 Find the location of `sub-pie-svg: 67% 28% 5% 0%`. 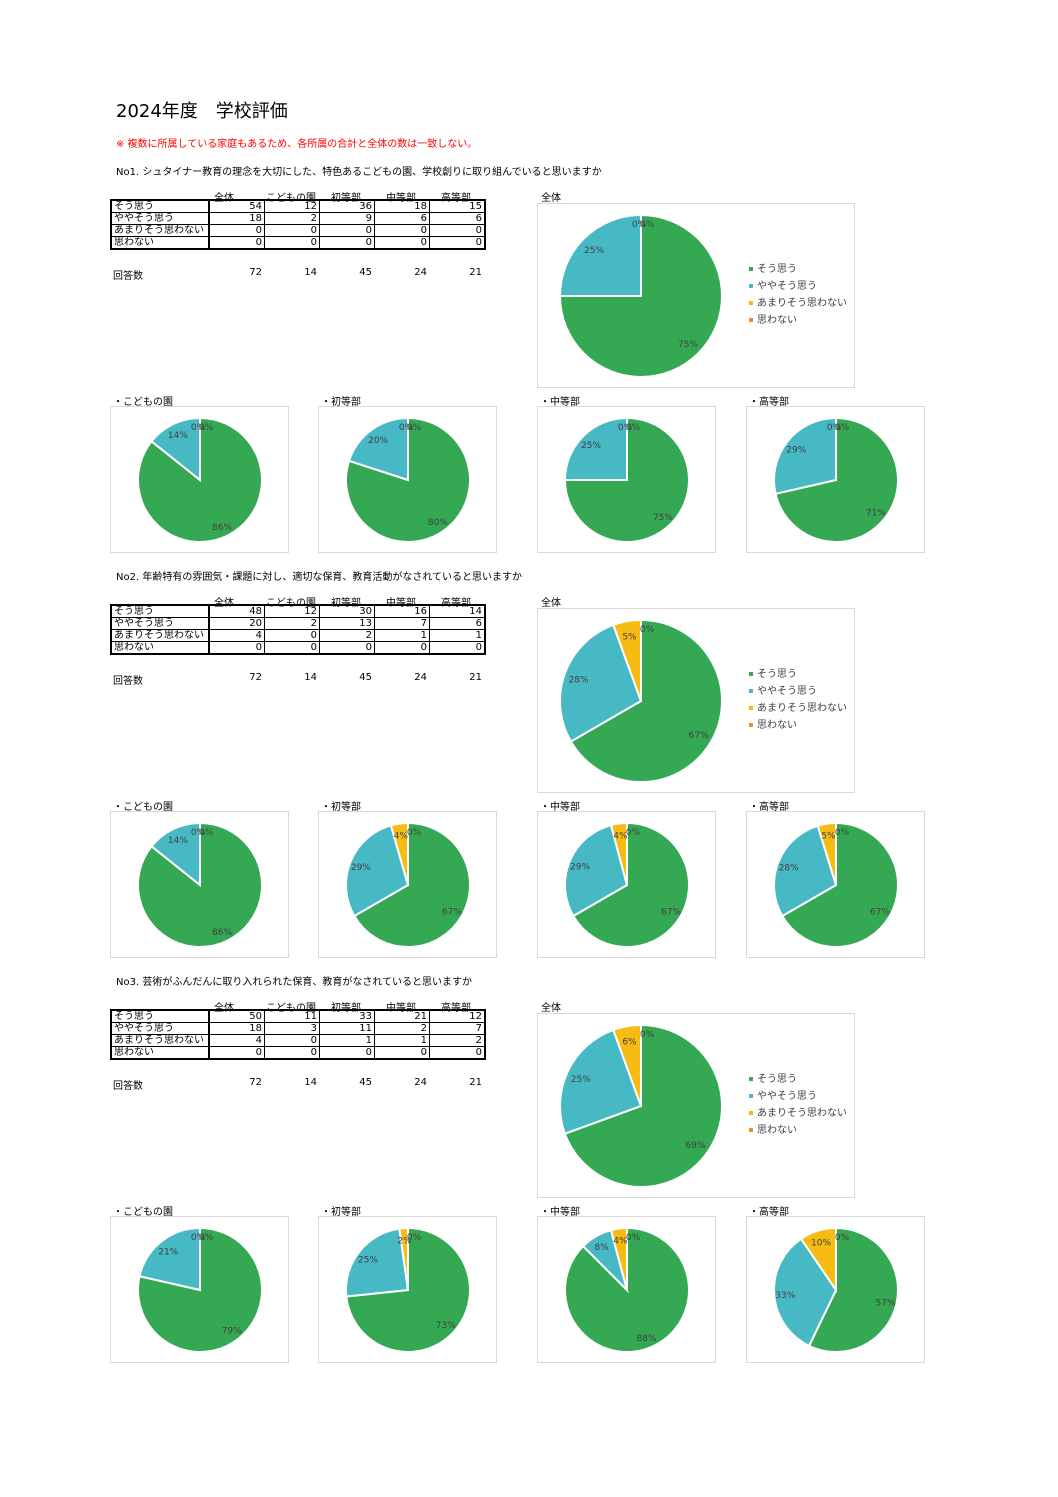

sub-pie-svg: 67% 28% 5% 0% is located at coordinates (836, 884).